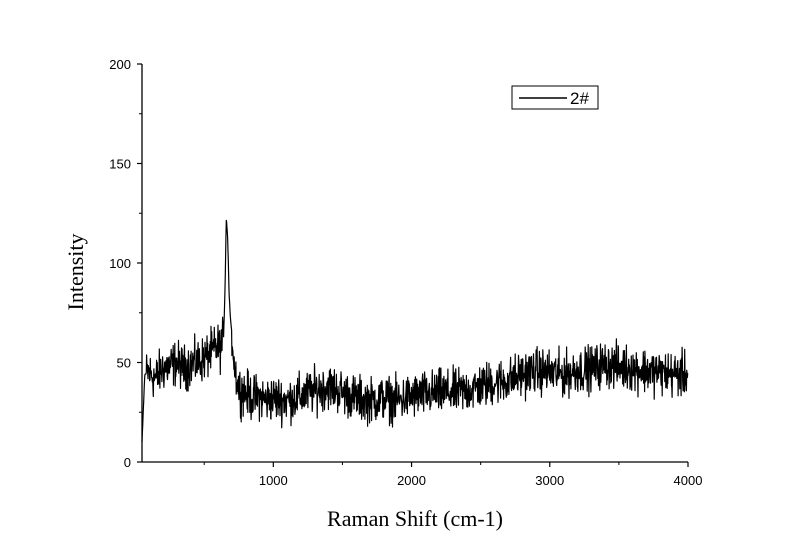 This screenshot has height=554, width=800. What do you see at coordinates (411, 480) in the screenshot?
I see `x-tick-label: 2000` at bounding box center [411, 480].